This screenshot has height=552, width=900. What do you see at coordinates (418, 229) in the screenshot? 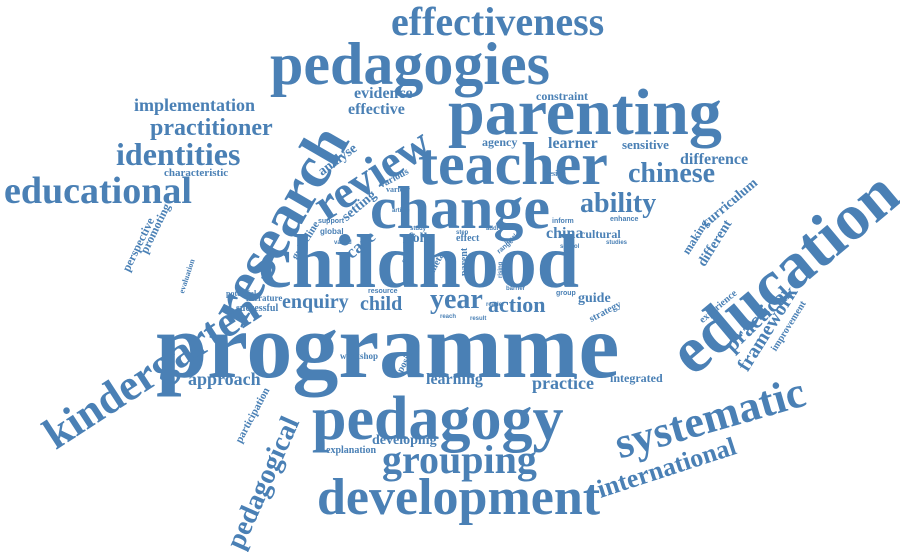
I see `word: study` at bounding box center [418, 229].